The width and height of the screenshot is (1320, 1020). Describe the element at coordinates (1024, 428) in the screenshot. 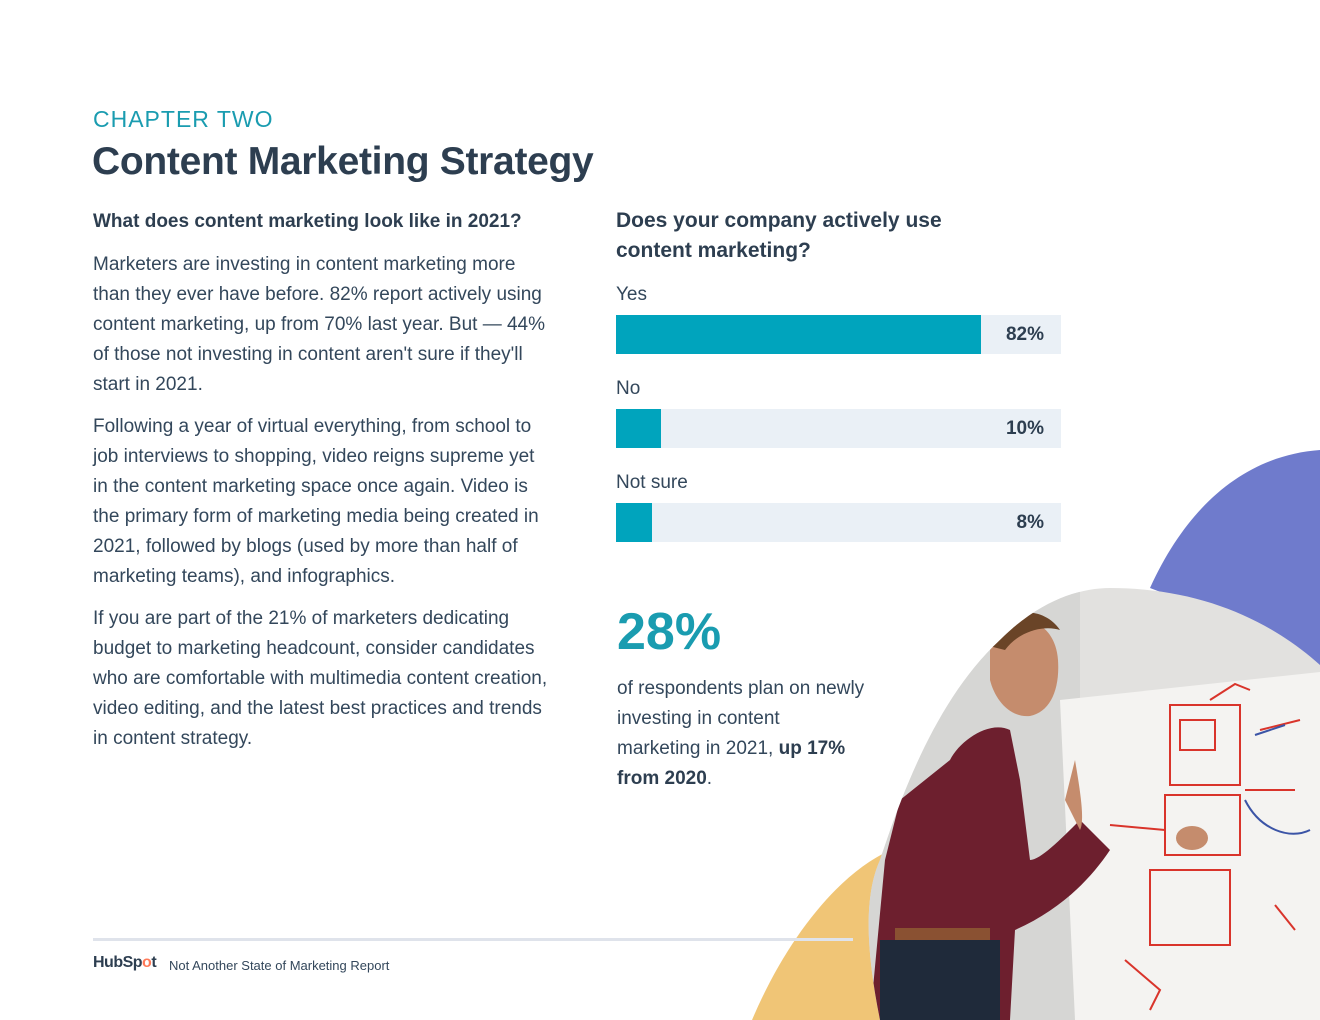

I see `bar-value-label: 10%` at that location.